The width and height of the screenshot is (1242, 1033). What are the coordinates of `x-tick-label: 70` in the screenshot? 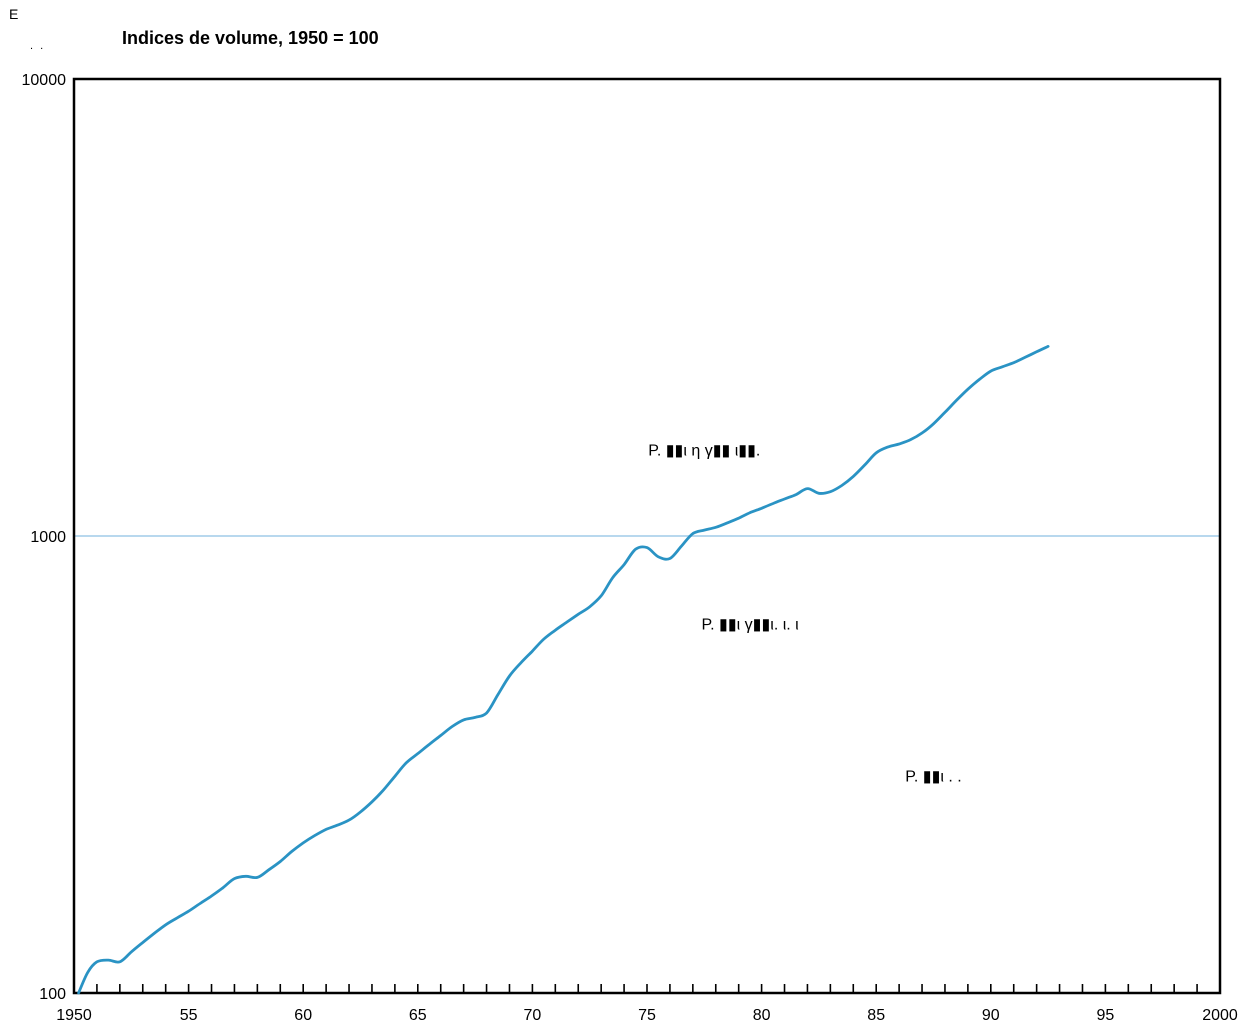 It's located at (533, 1015).